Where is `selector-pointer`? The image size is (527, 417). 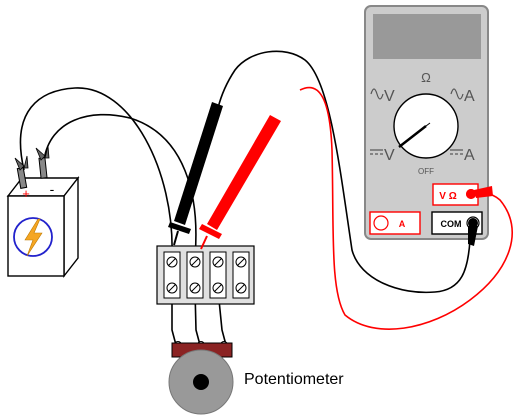 selector-pointer is located at coordinates (412, 136).